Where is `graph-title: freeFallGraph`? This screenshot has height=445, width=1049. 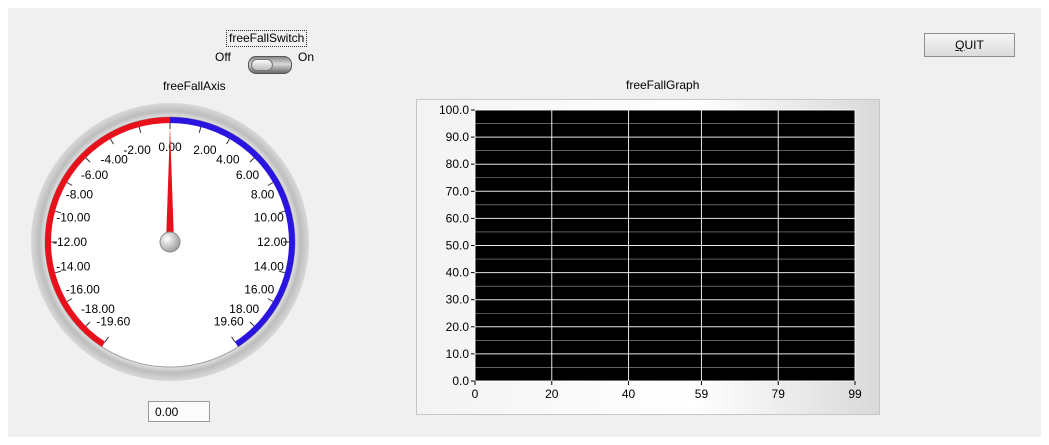 graph-title: freeFallGraph is located at coordinates (663, 85).